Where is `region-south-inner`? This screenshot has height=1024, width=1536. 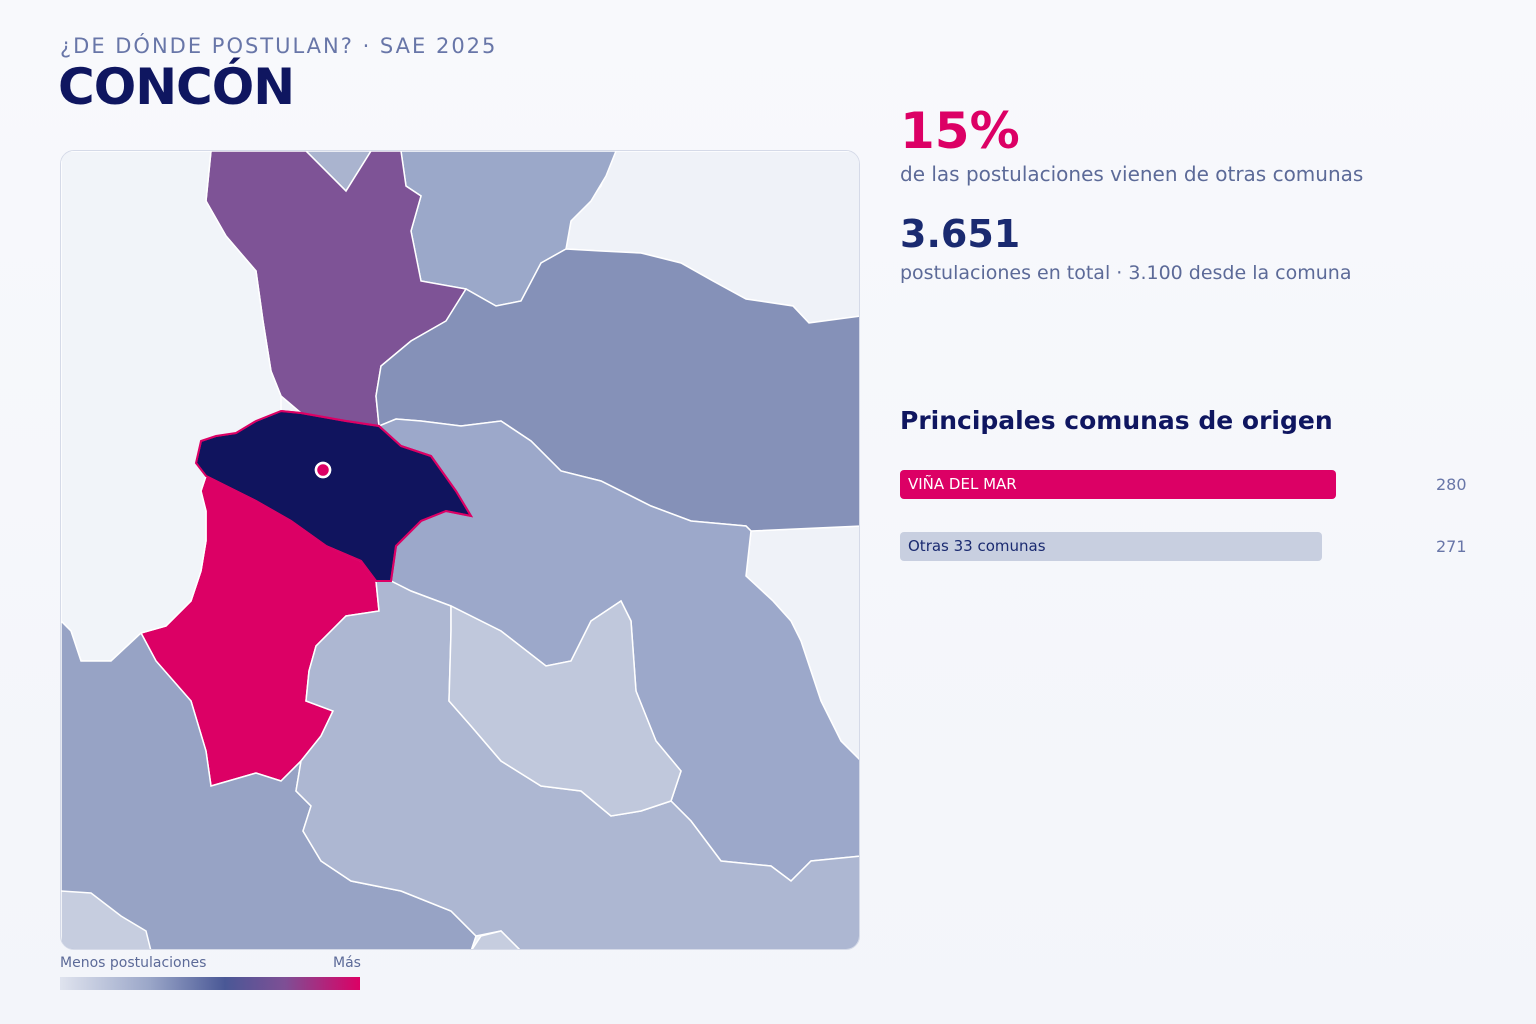 region-south-inner is located at coordinates (565, 708).